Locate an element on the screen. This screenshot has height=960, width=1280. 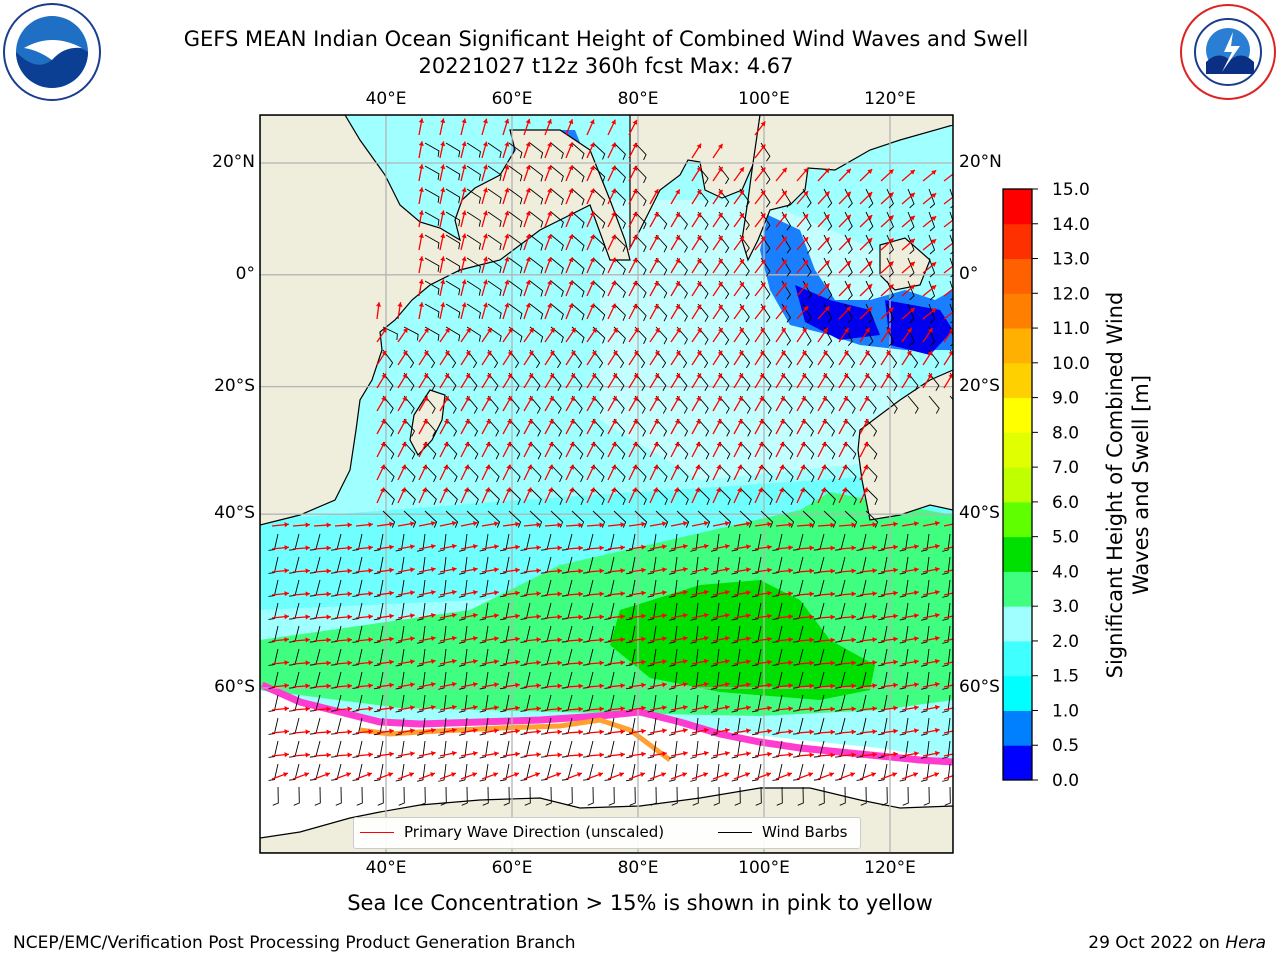
colorbar-tick-label: 1.5 is located at coordinates (1065, 677).